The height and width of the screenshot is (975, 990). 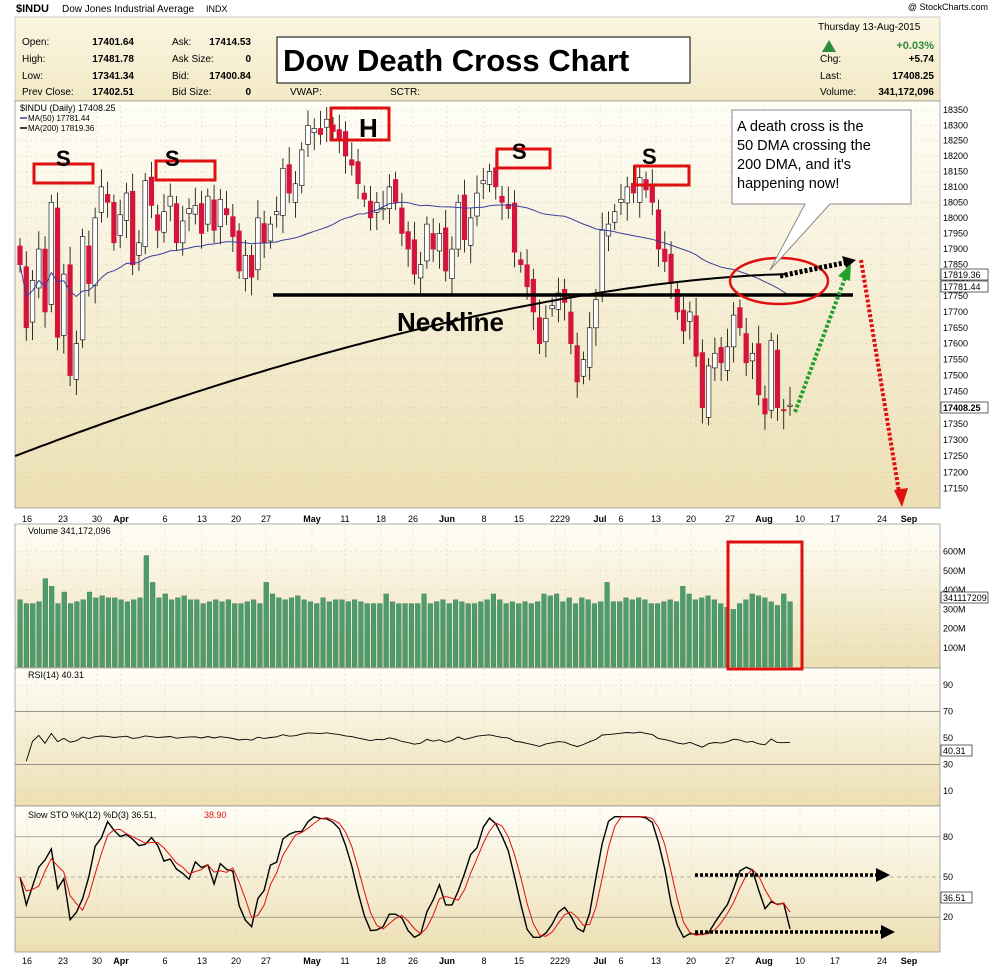 I want to click on x-tick-label: 29, so click(x=565, y=961).